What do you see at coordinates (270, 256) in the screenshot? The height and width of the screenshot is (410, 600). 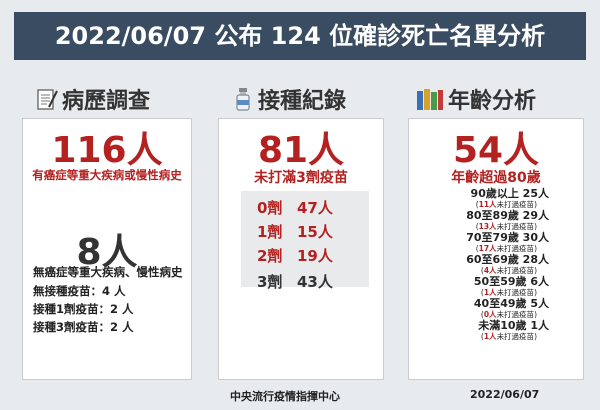 I see `dose-label: 2劑` at bounding box center [270, 256].